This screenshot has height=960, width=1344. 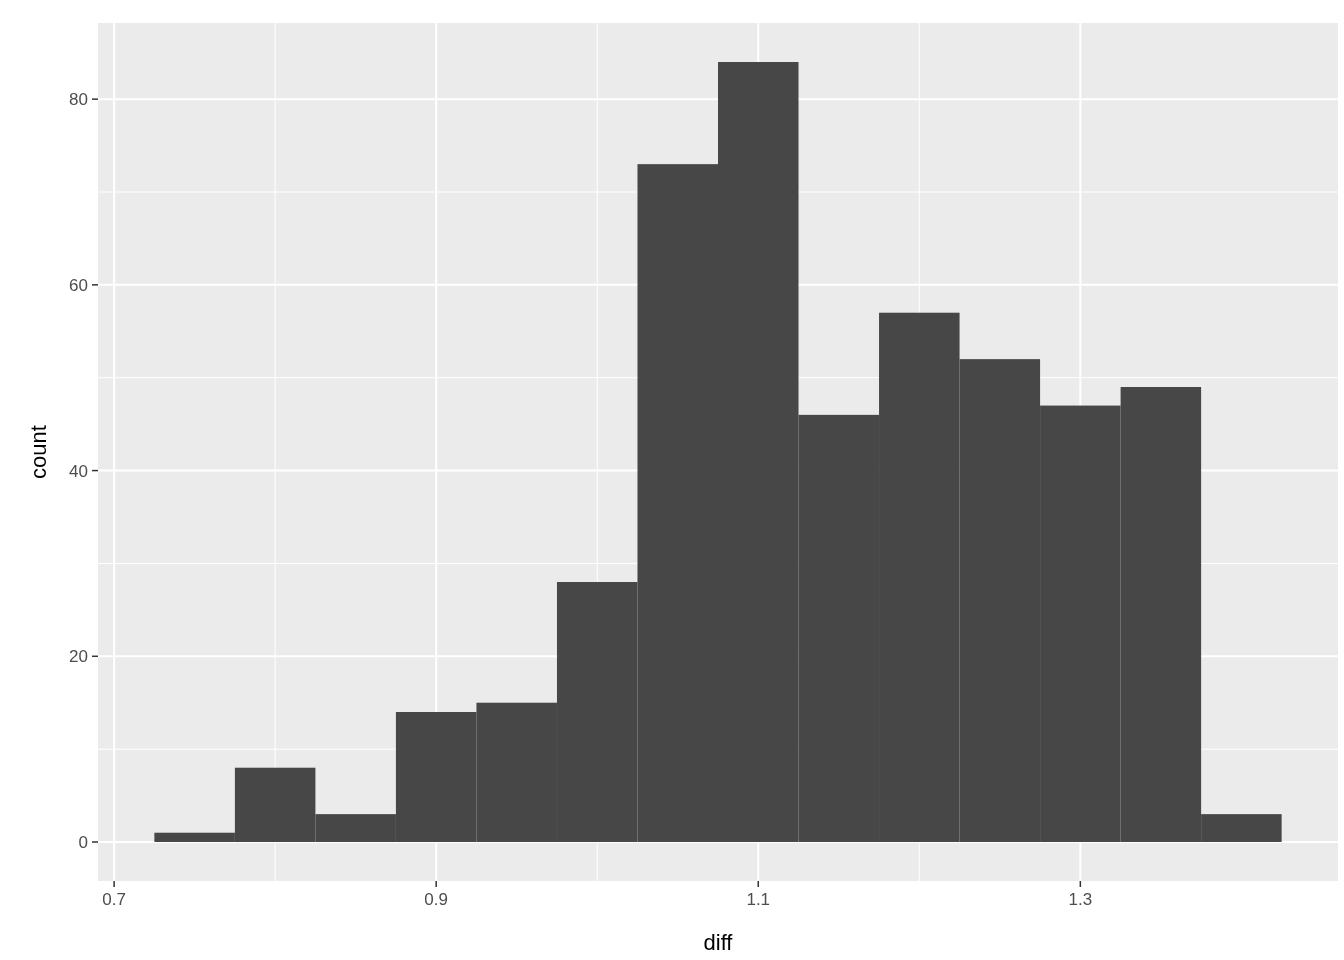 What do you see at coordinates (38, 452) in the screenshot?
I see `y-axis-title: count` at bounding box center [38, 452].